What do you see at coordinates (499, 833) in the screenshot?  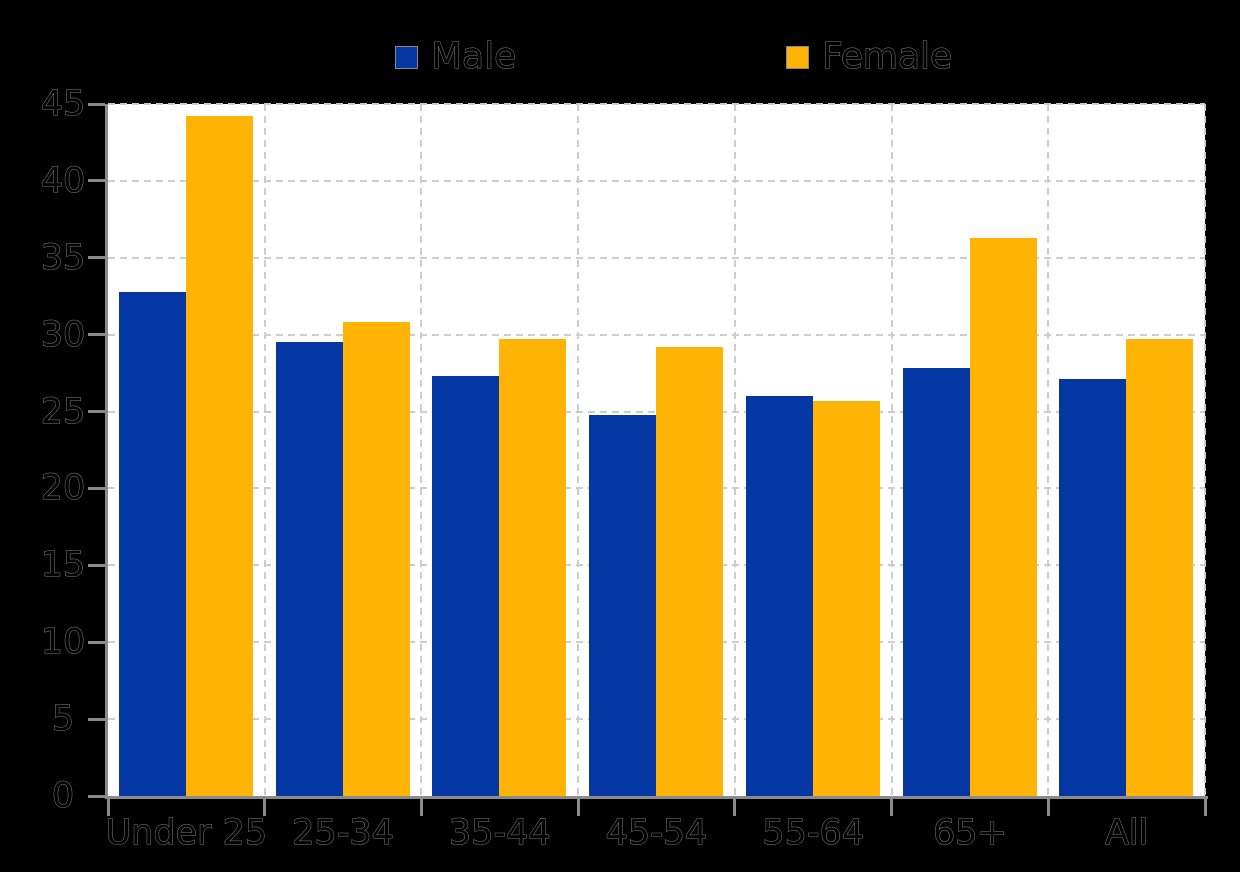 I see `x-axis-label-35-44: 35-44` at bounding box center [499, 833].